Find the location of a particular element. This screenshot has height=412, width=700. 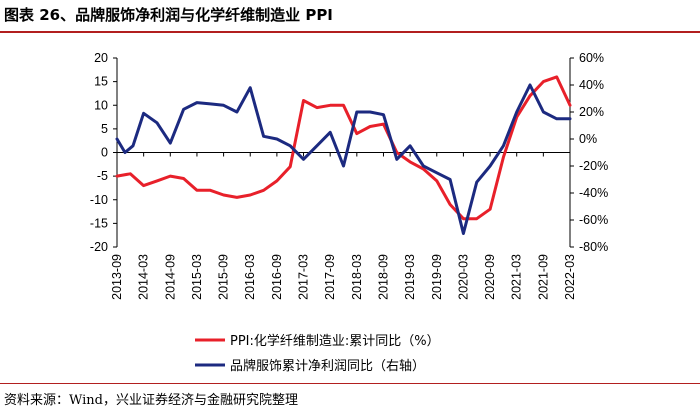

y-left-tick-label: 0 is located at coordinates (104, 153).